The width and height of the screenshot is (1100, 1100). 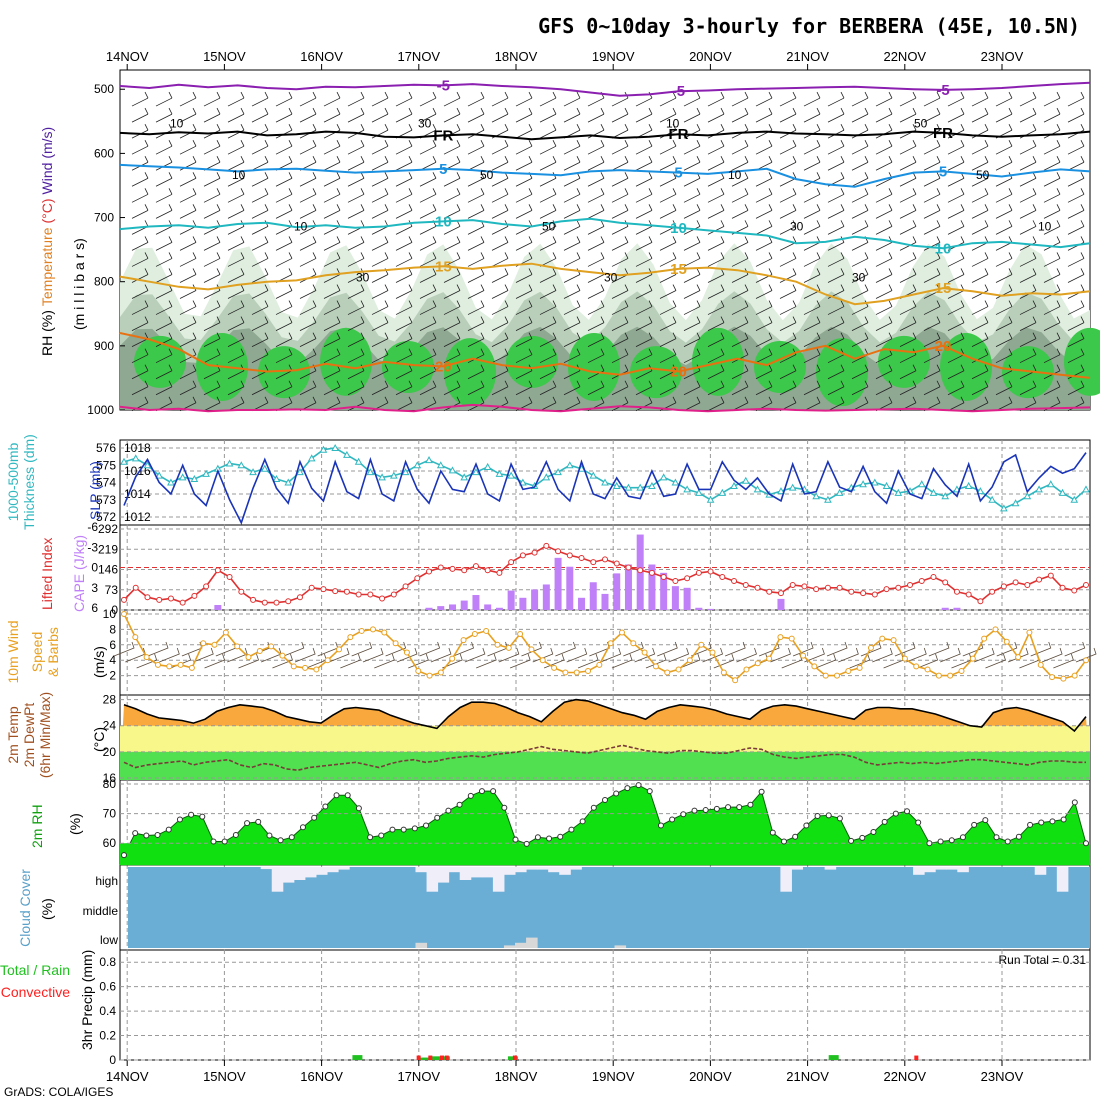 What do you see at coordinates (87, 1000) in the screenshot?
I see `precip-ylabel: 3hr Precip (mm)` at bounding box center [87, 1000].